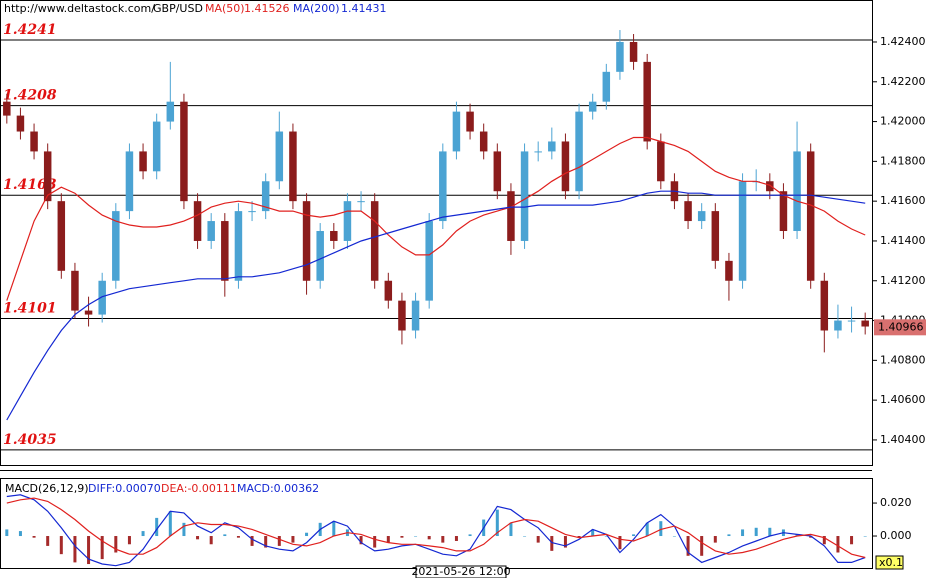 Image resolution: width=930 pixels, height=578 pixels. I want to click on y-tick-label: 1.42000, so click(903, 121).